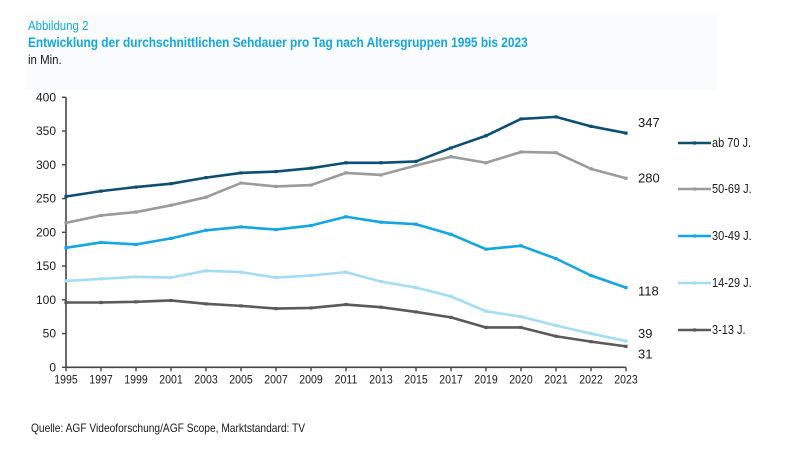  I want to click on x-tick-label: 2022, so click(590, 380).